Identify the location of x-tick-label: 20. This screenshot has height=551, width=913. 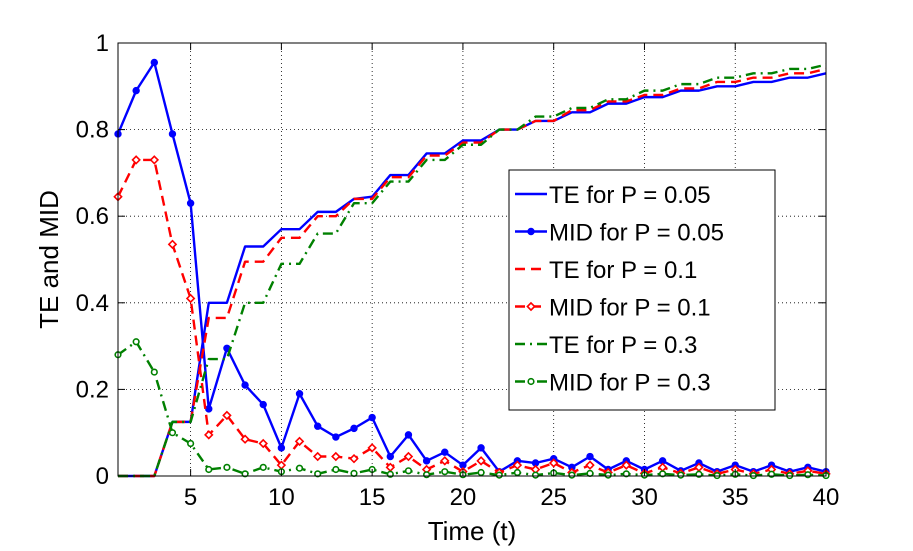
(463, 497).